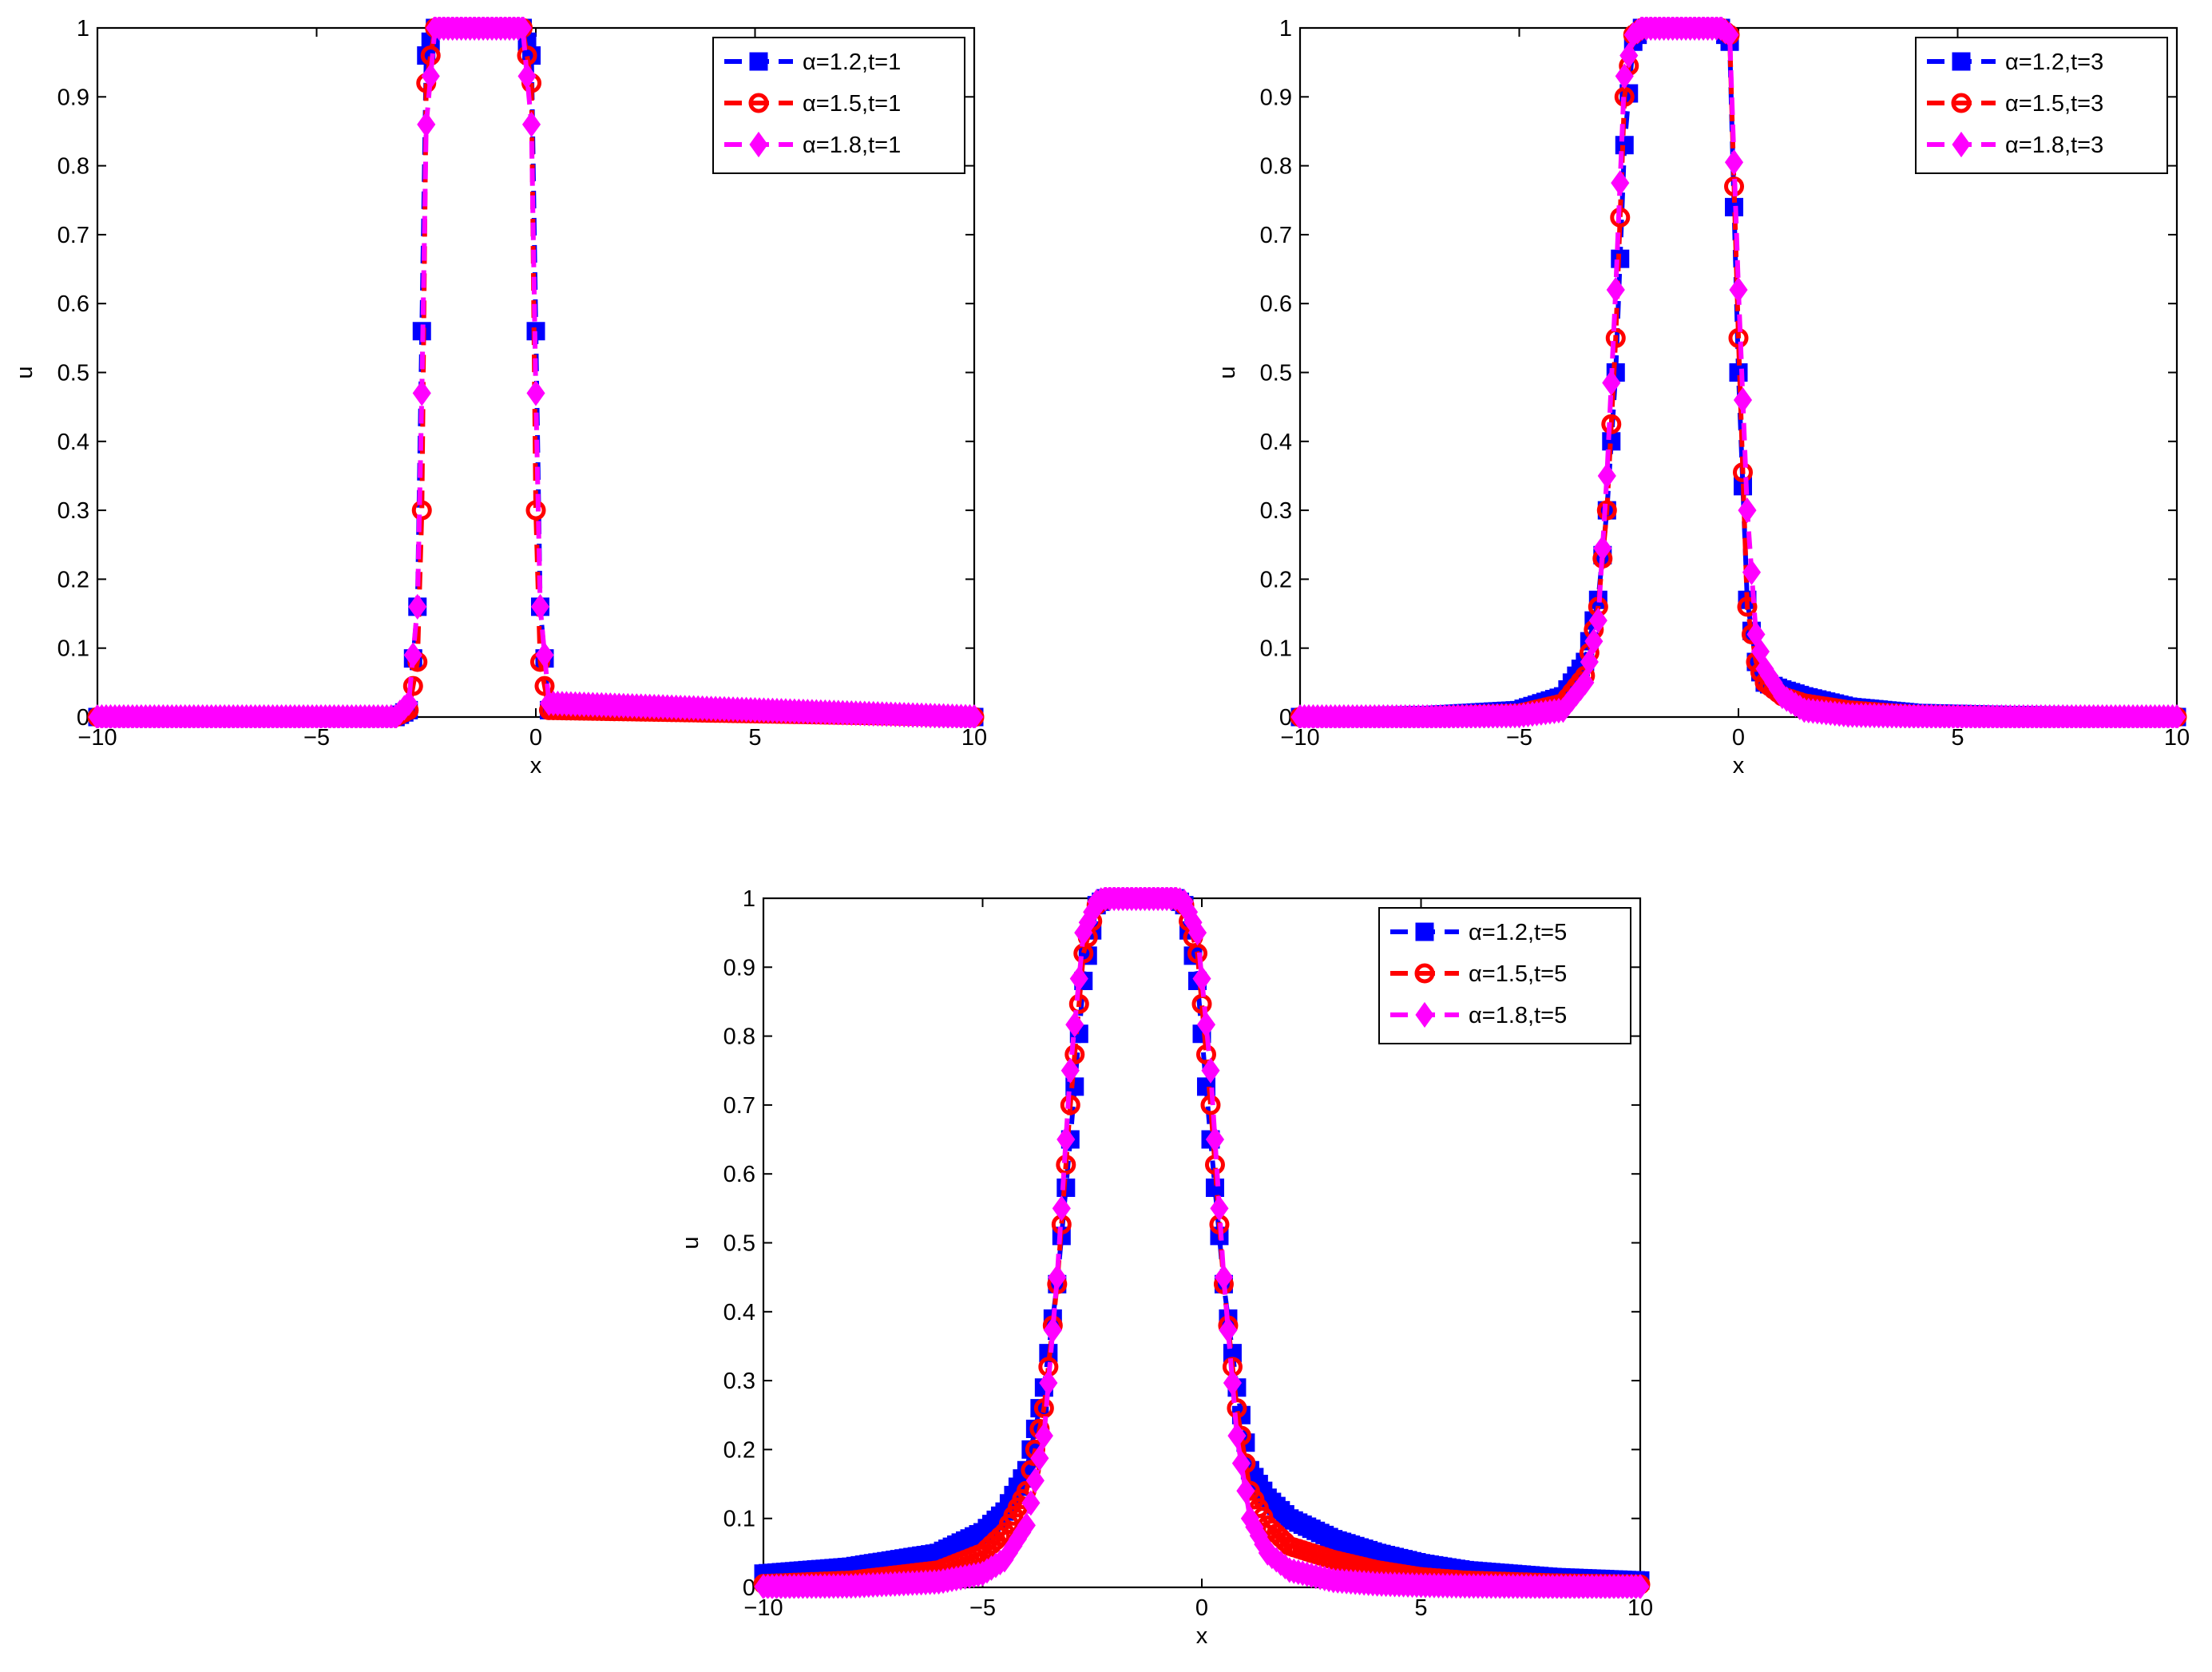 The height and width of the screenshot is (1672, 2212). What do you see at coordinates (813, 144) in the screenshot?
I see `legend-entry: α=1.8,t=1` at bounding box center [813, 144].